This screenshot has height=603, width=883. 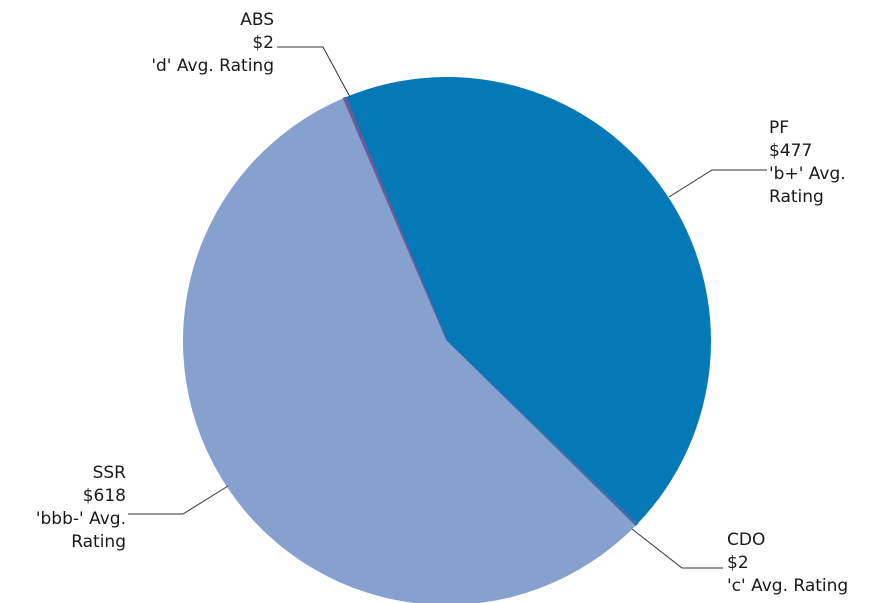 What do you see at coordinates (212, 43) in the screenshot?
I see `slice-label-abs: ABS $2 'd' Avg. Rating` at bounding box center [212, 43].